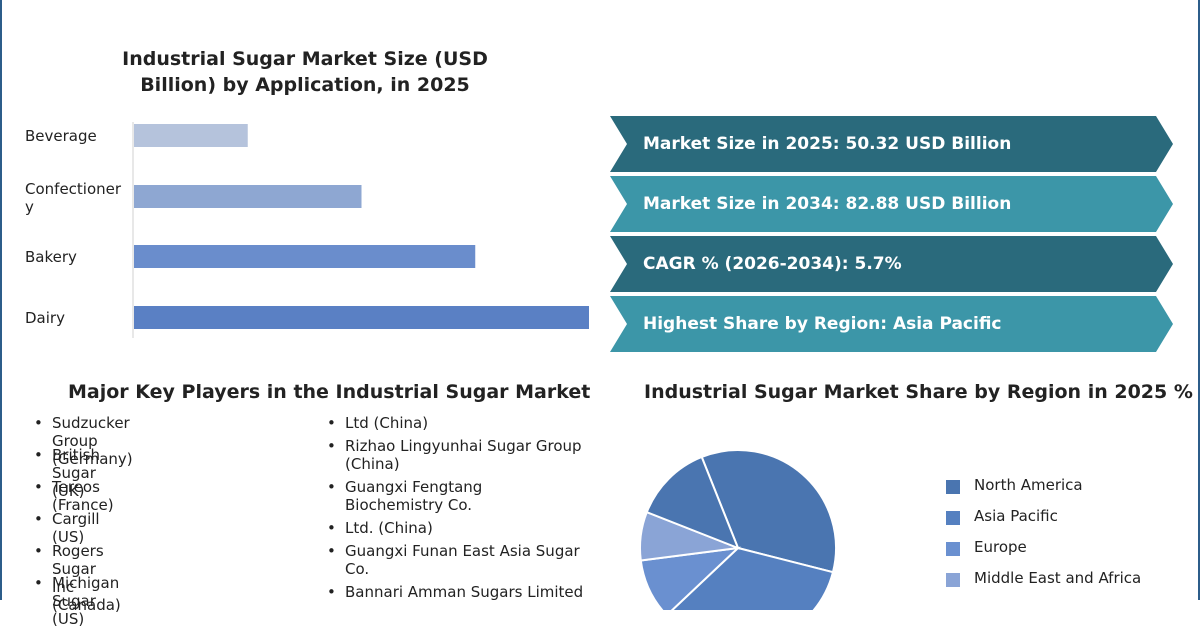 The image size is (1200, 628). Describe the element at coordinates (752, 578) in the screenshot. I see `pie-slice-asia-pacific` at that location.